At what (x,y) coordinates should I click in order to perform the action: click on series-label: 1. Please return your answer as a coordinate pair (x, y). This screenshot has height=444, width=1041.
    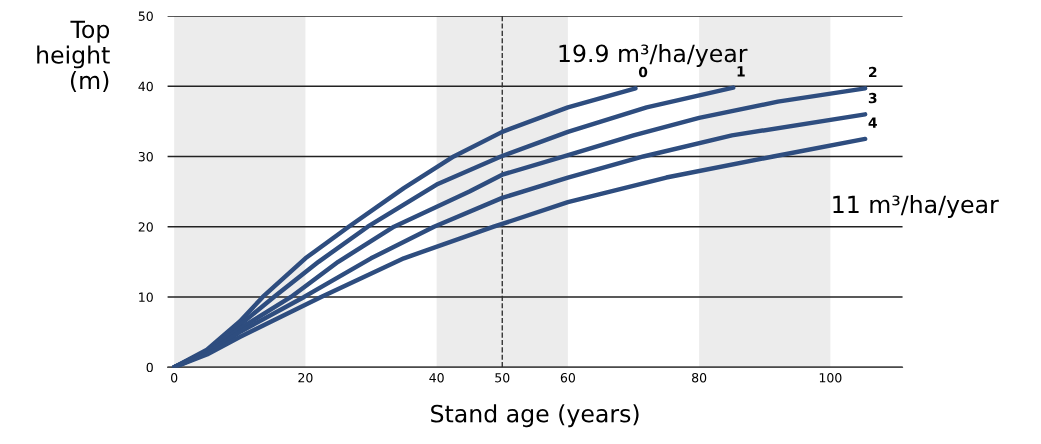
    Looking at the image, I should click on (741, 71).